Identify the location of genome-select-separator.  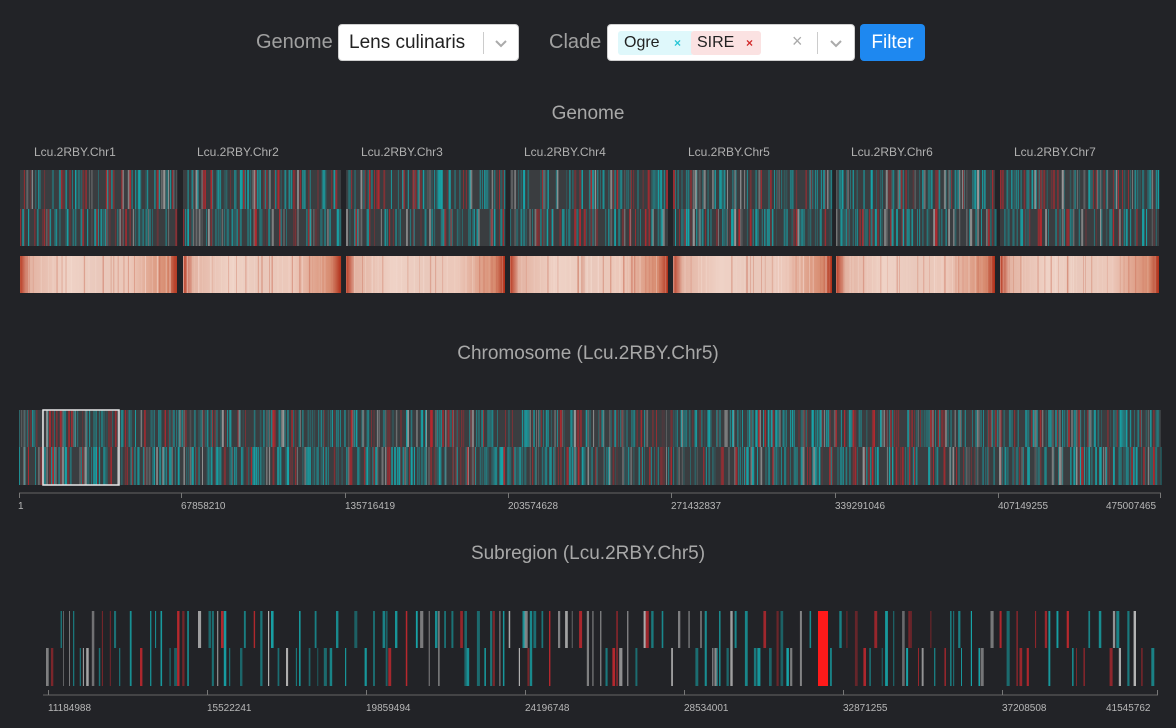
(483, 43).